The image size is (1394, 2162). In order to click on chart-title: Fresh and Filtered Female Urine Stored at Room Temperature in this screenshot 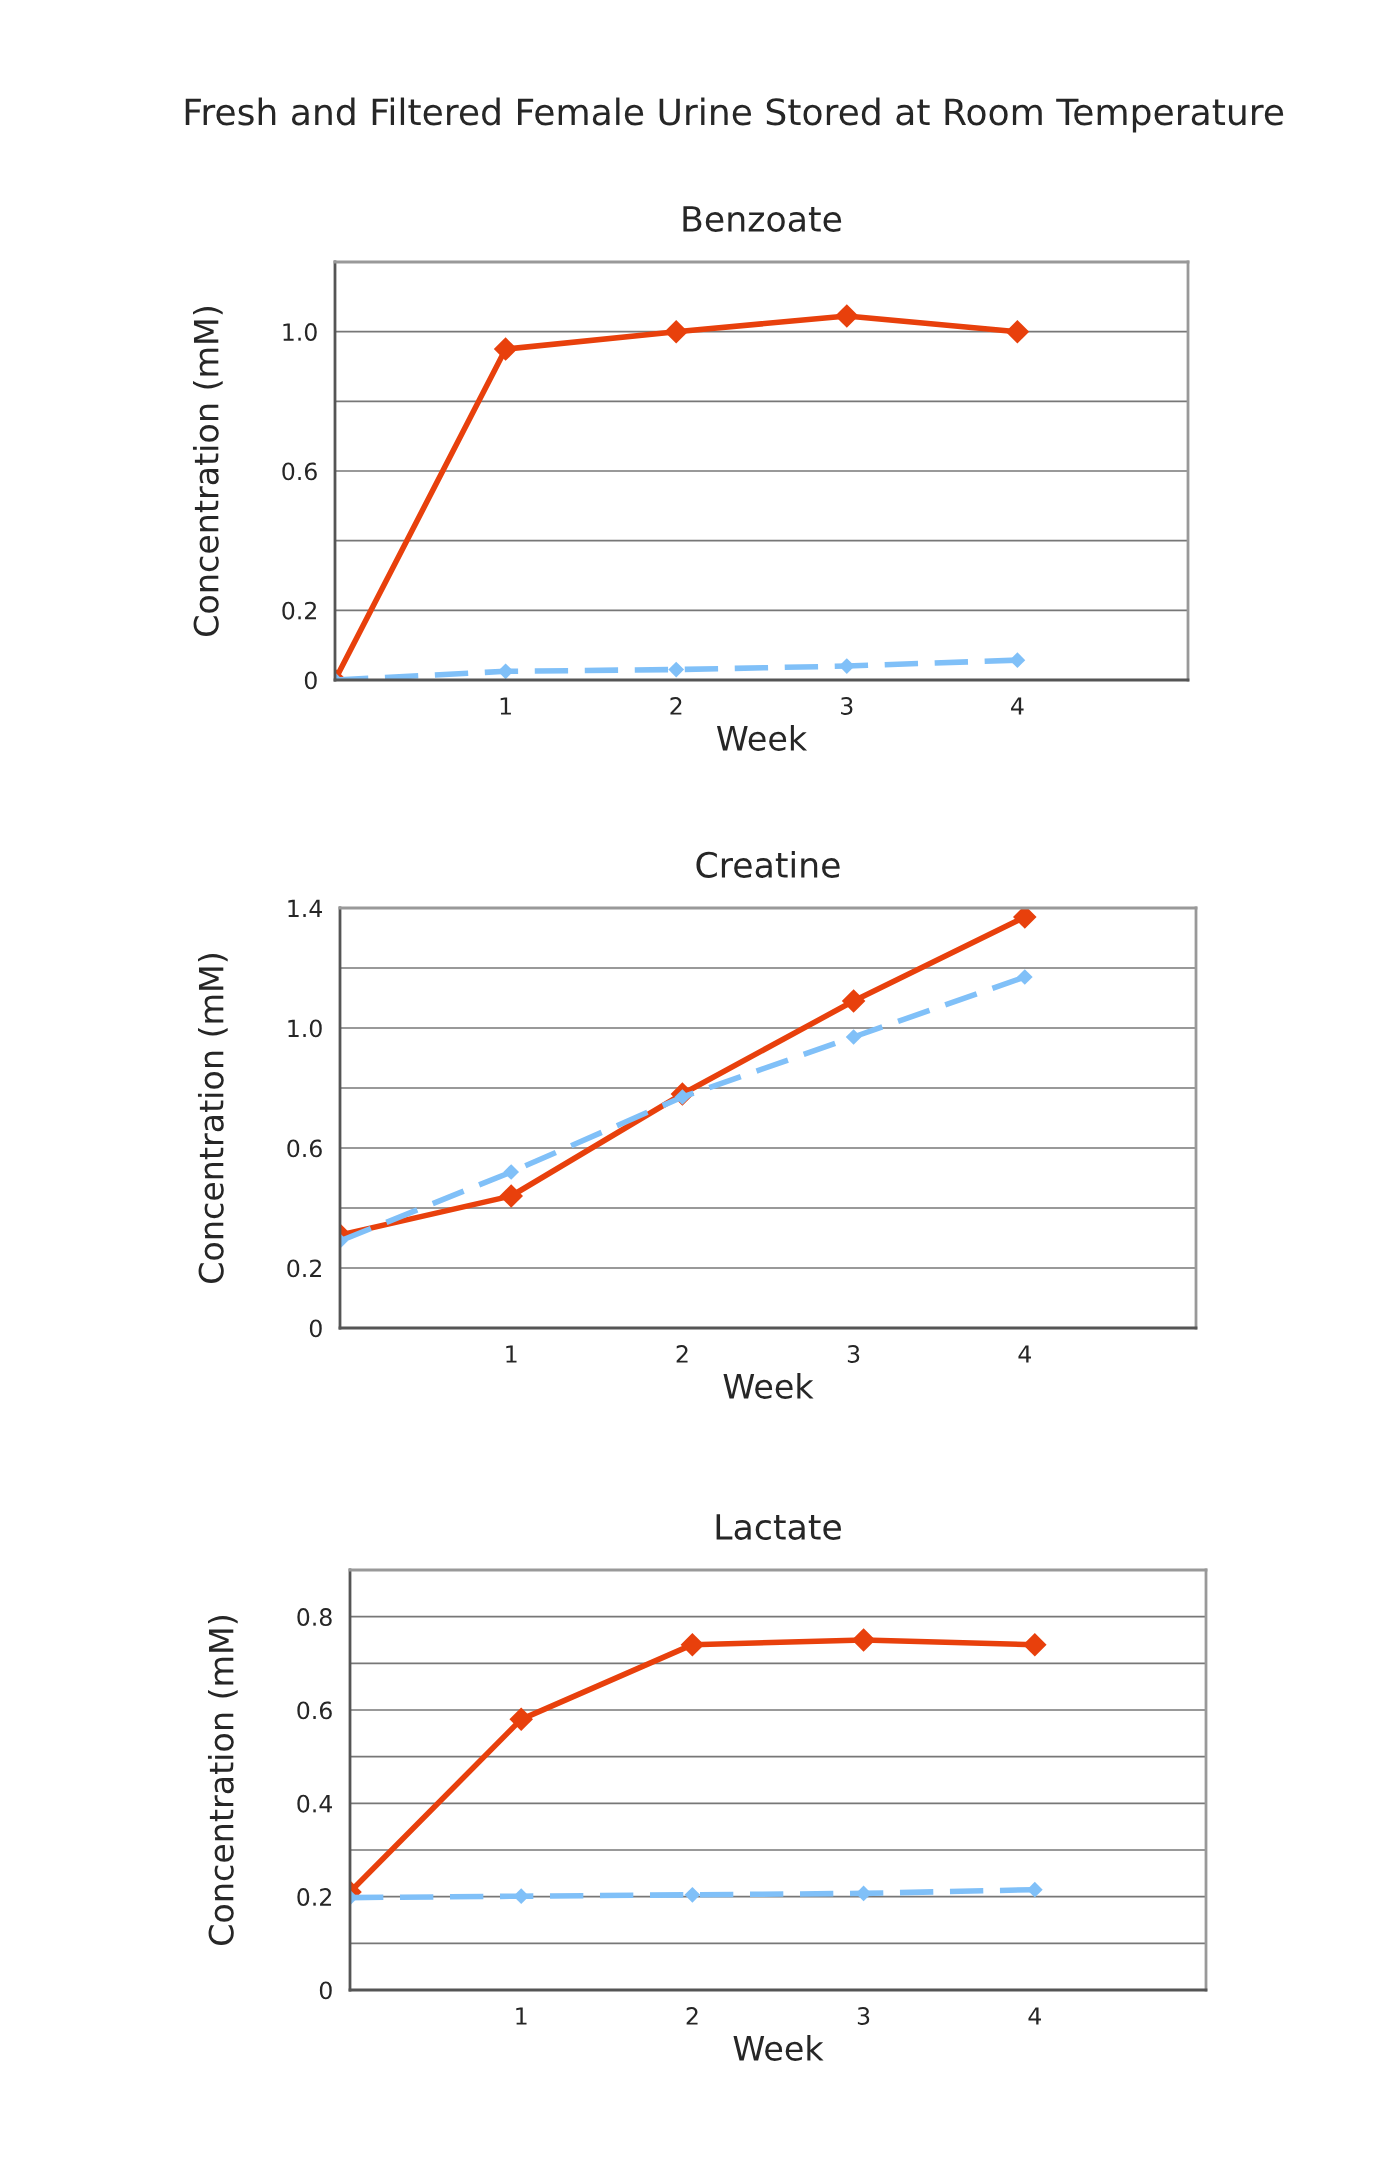, I will do `click(734, 115)`.